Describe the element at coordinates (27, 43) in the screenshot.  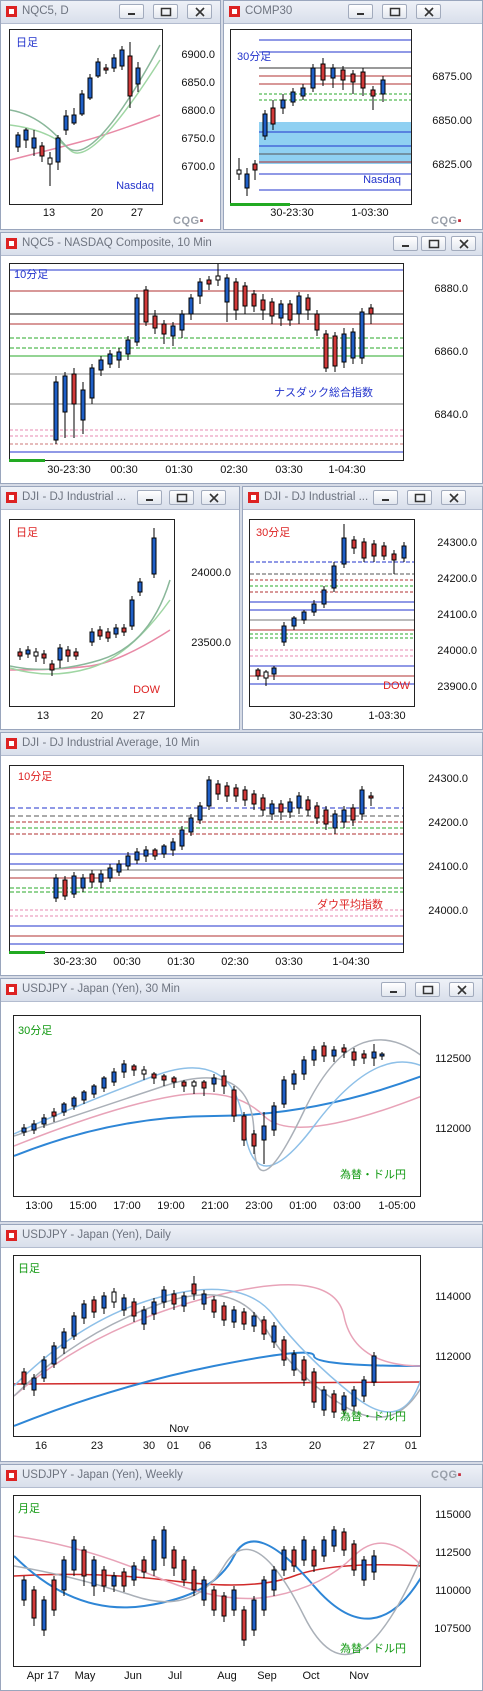
I see `period-label: 日足` at that location.